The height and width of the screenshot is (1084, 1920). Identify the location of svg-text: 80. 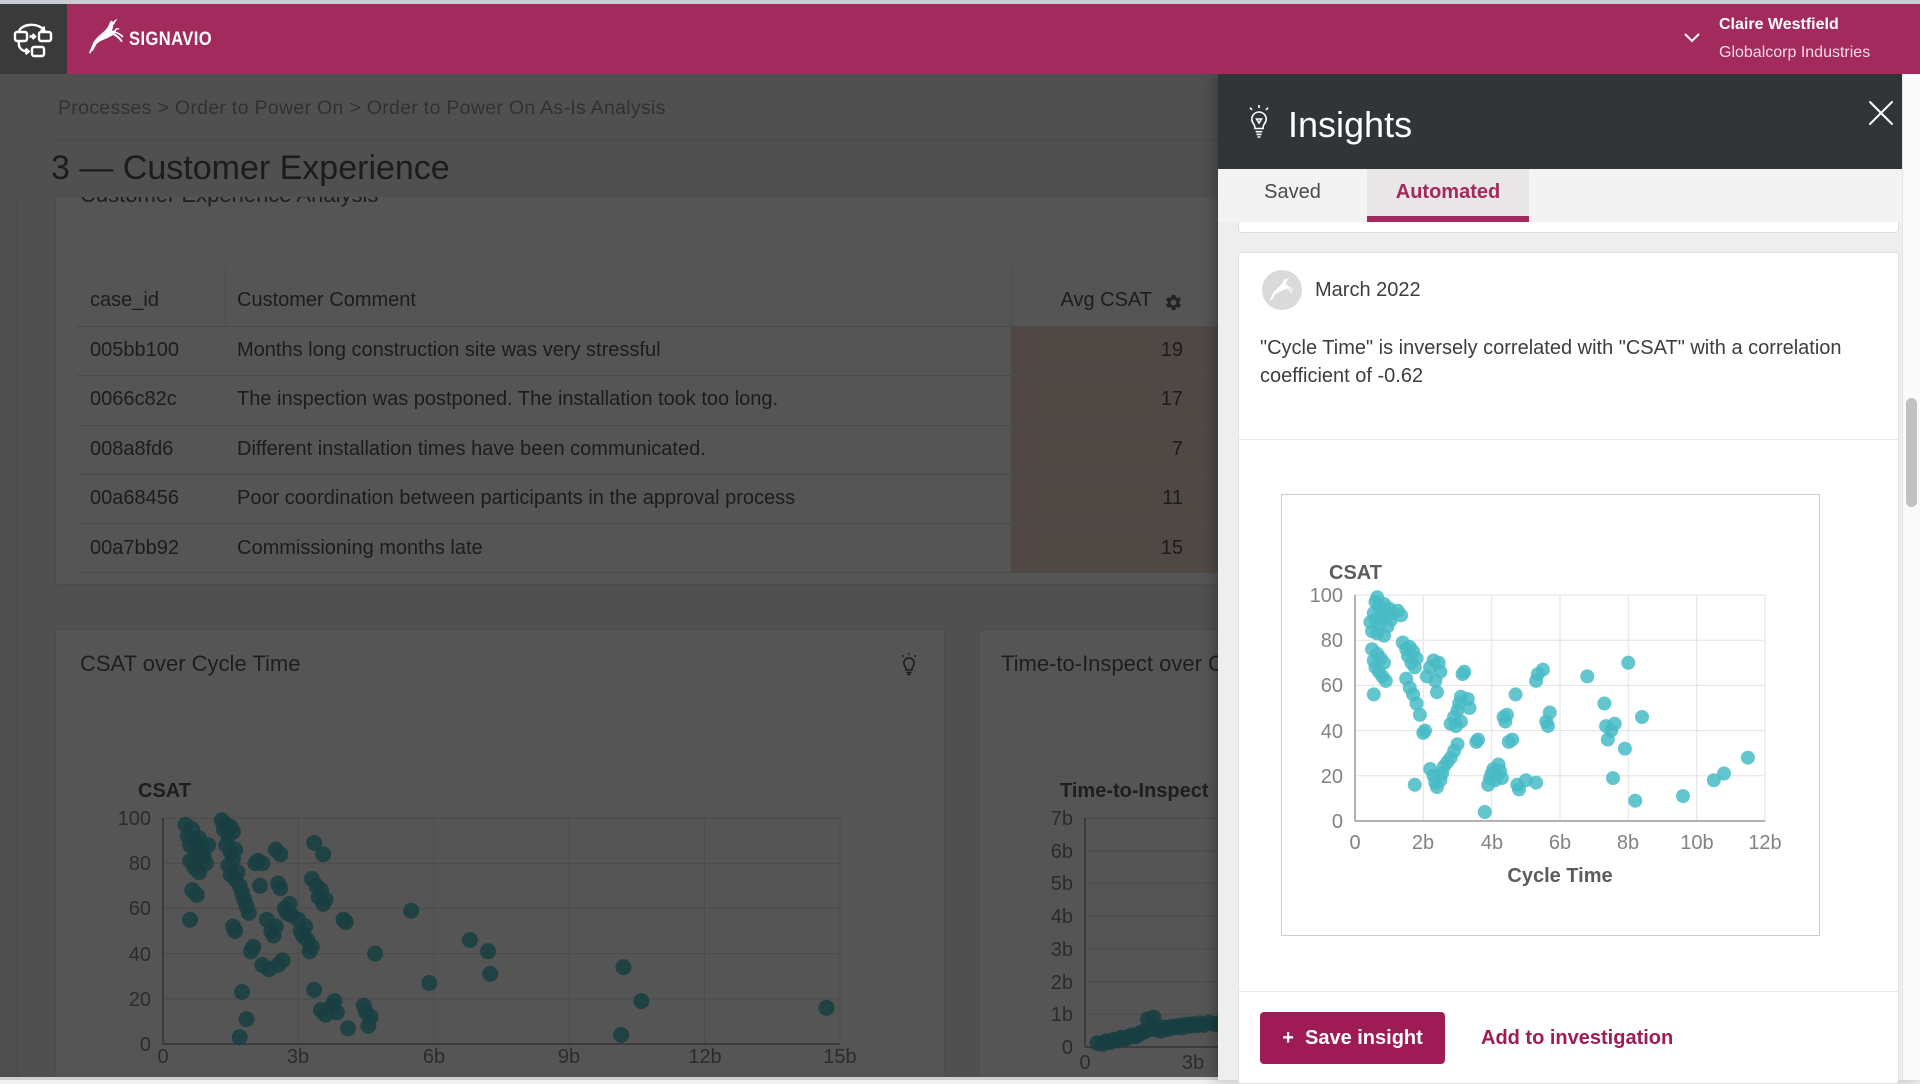
(1332, 641).